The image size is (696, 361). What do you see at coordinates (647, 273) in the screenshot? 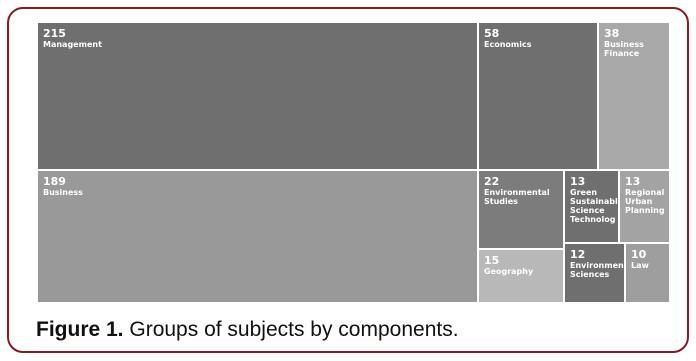
I see `treemap-tile: 10 Law` at bounding box center [647, 273].